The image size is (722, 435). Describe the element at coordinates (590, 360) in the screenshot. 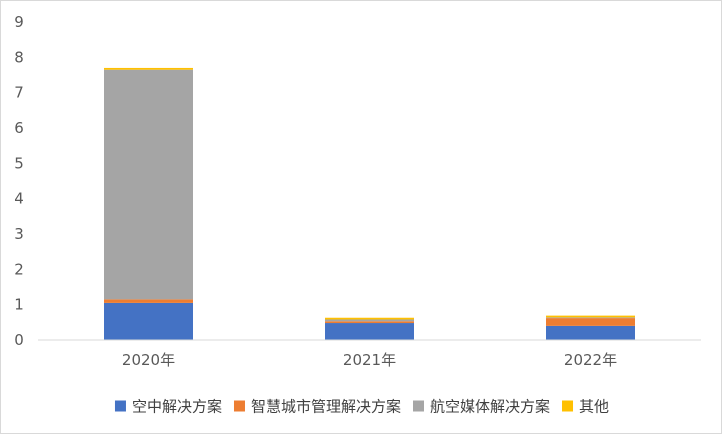

I see `x-tick-label: 2022年` at that location.